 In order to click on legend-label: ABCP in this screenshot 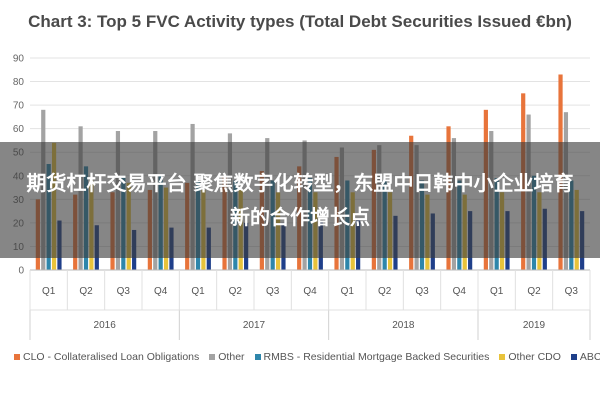, I will do `click(589, 357)`.